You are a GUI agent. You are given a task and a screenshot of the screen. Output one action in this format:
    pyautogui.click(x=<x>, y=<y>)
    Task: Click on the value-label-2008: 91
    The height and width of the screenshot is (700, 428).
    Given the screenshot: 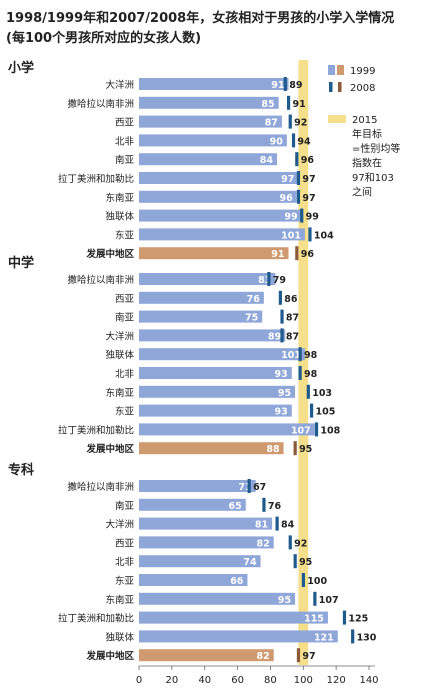 What is the action you would take?
    pyautogui.click(x=299, y=104)
    